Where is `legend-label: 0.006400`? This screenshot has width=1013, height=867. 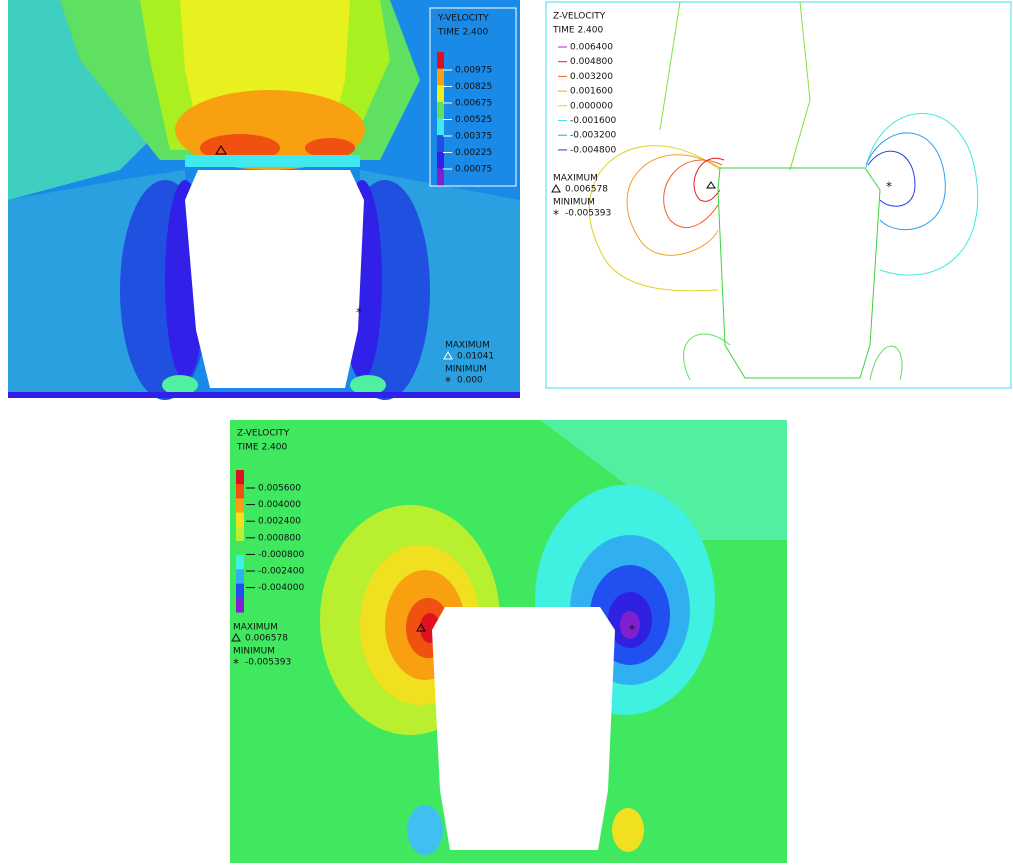 legend-label: 0.006400 is located at coordinates (591, 48).